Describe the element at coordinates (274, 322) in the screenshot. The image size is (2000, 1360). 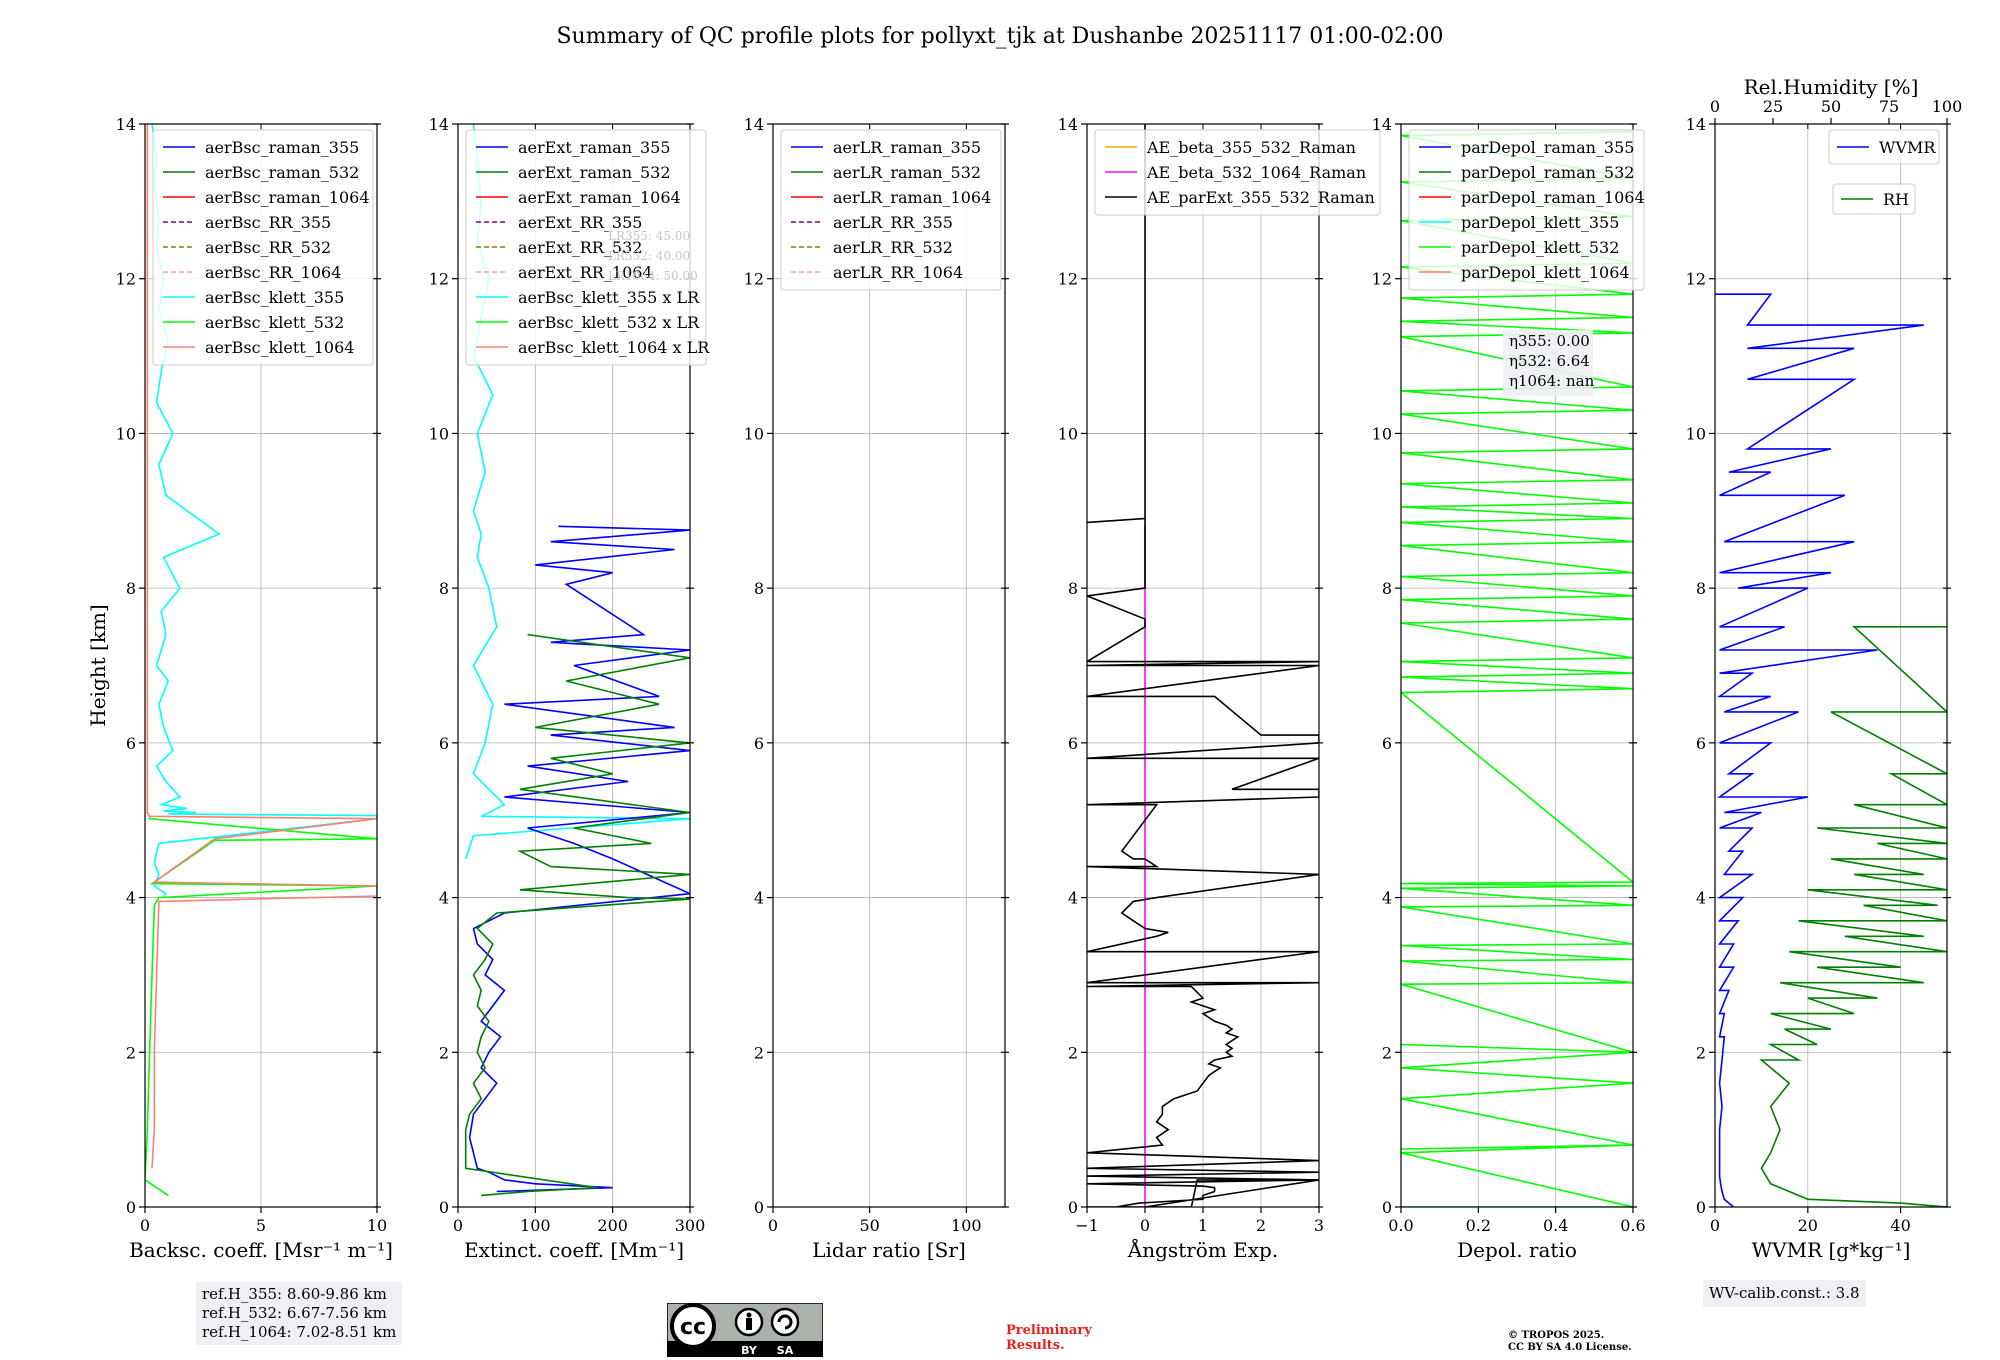
I see `legend-label: aerBsc_klett_532` at that location.